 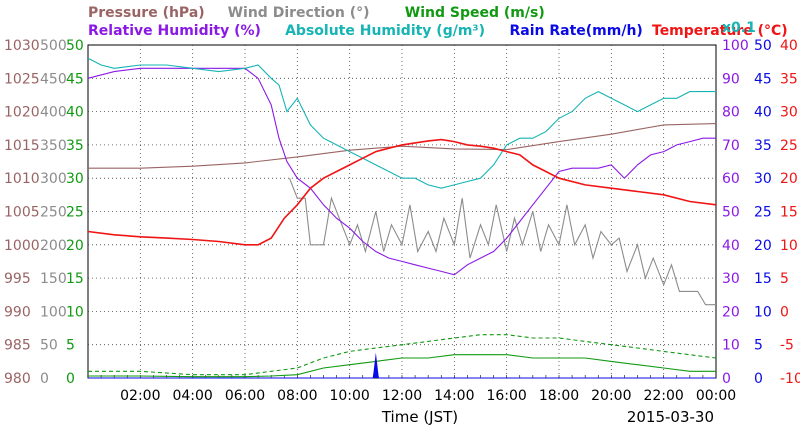 What do you see at coordinates (731, 312) in the screenshot?
I see `y-tick-relative_humidity: 20` at bounding box center [731, 312].